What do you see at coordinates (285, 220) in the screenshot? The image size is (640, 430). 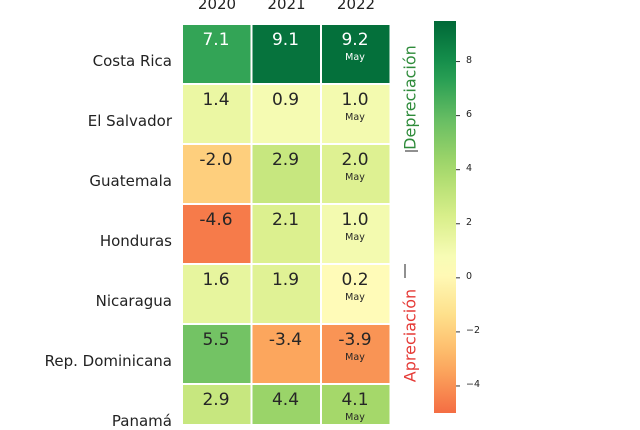 I see `cell-value-label: 2.1` at bounding box center [285, 220].